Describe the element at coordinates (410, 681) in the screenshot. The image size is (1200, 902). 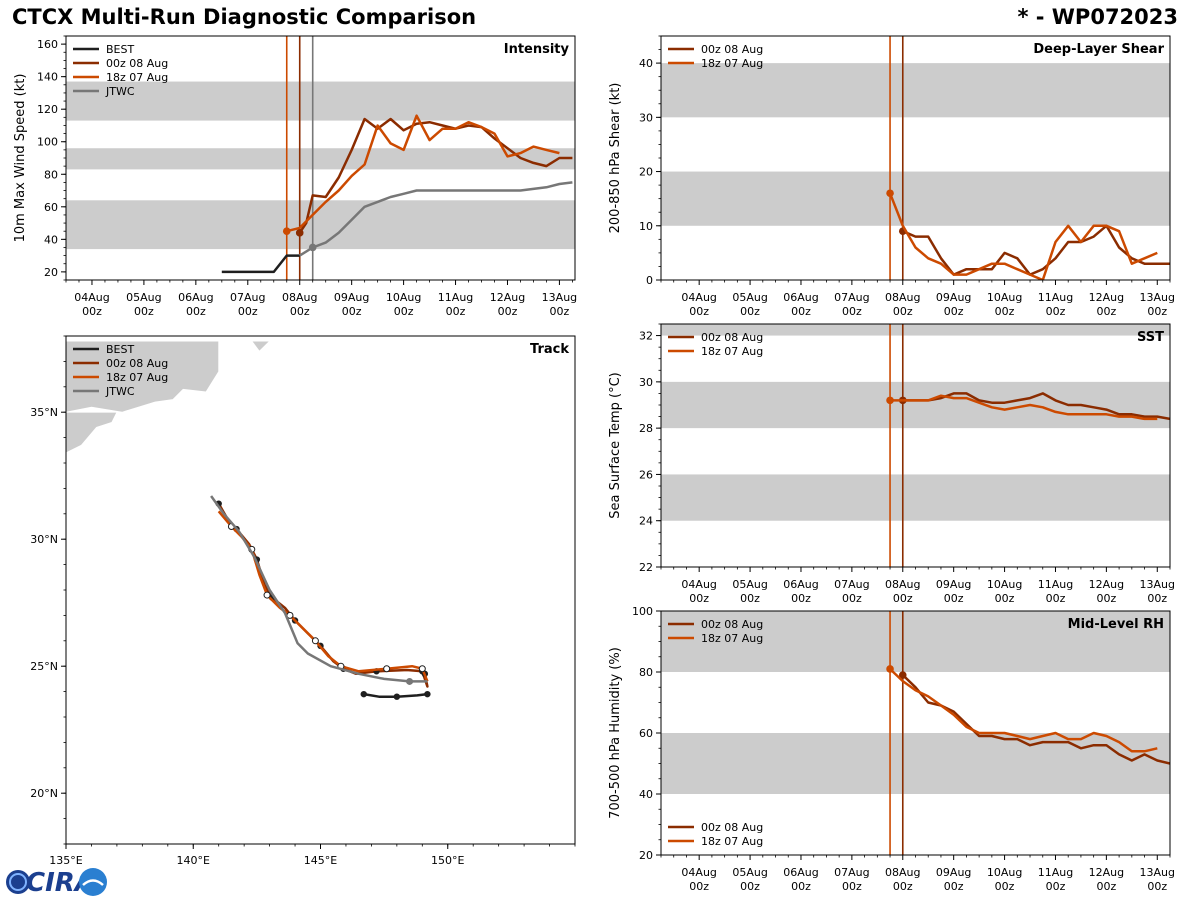
I see `track-point-jtwc` at that location.